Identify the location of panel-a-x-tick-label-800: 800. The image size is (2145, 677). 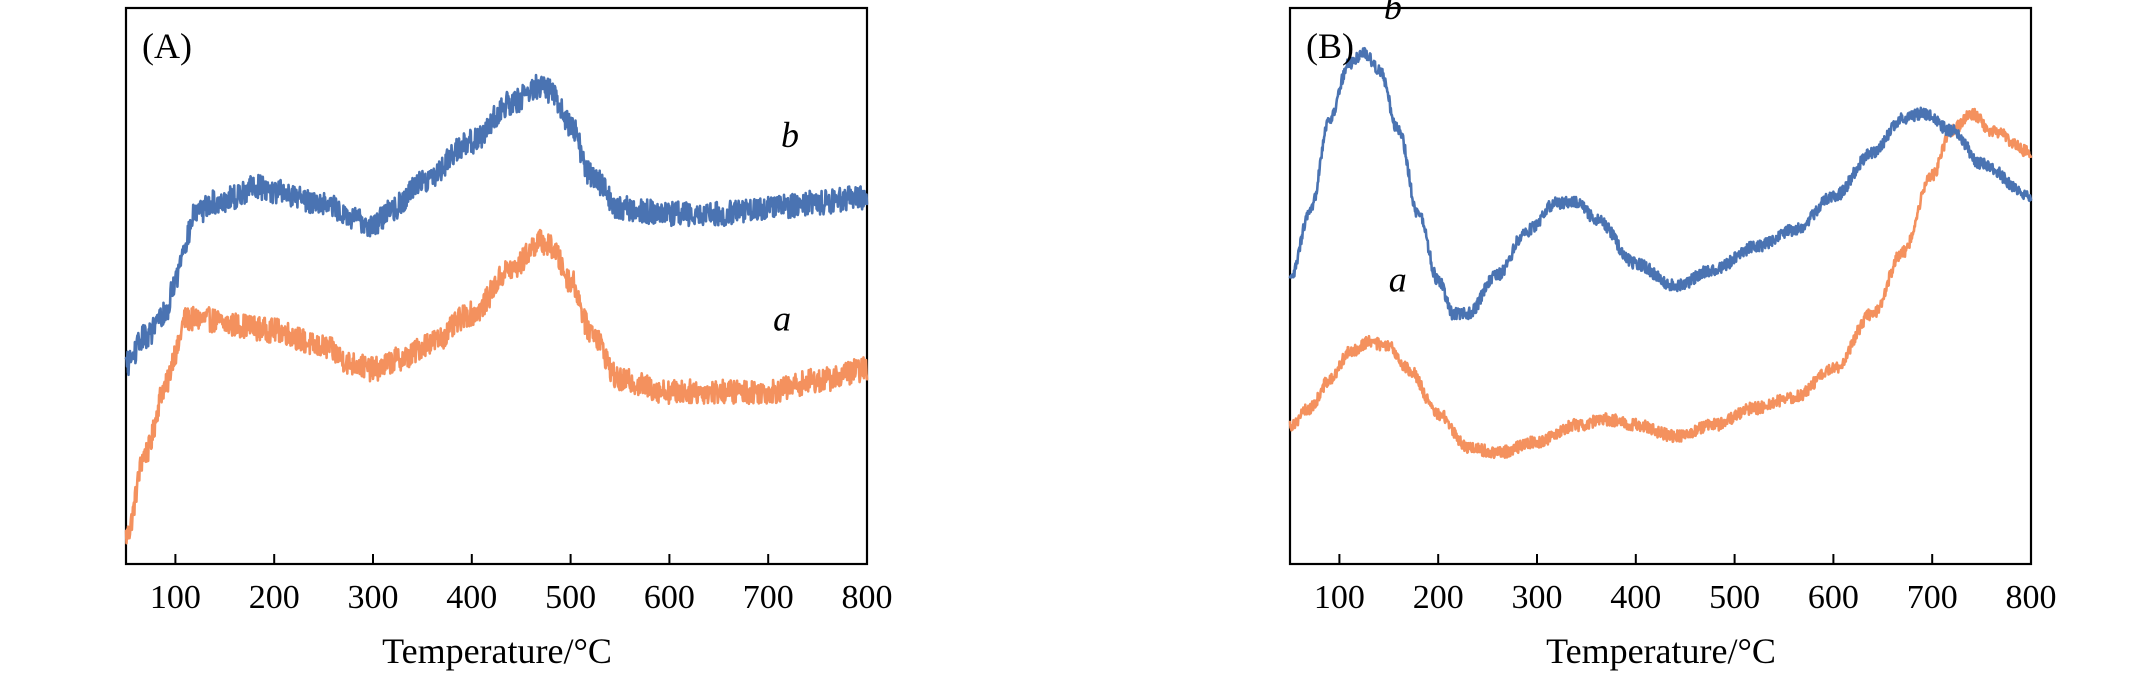
(867, 597).